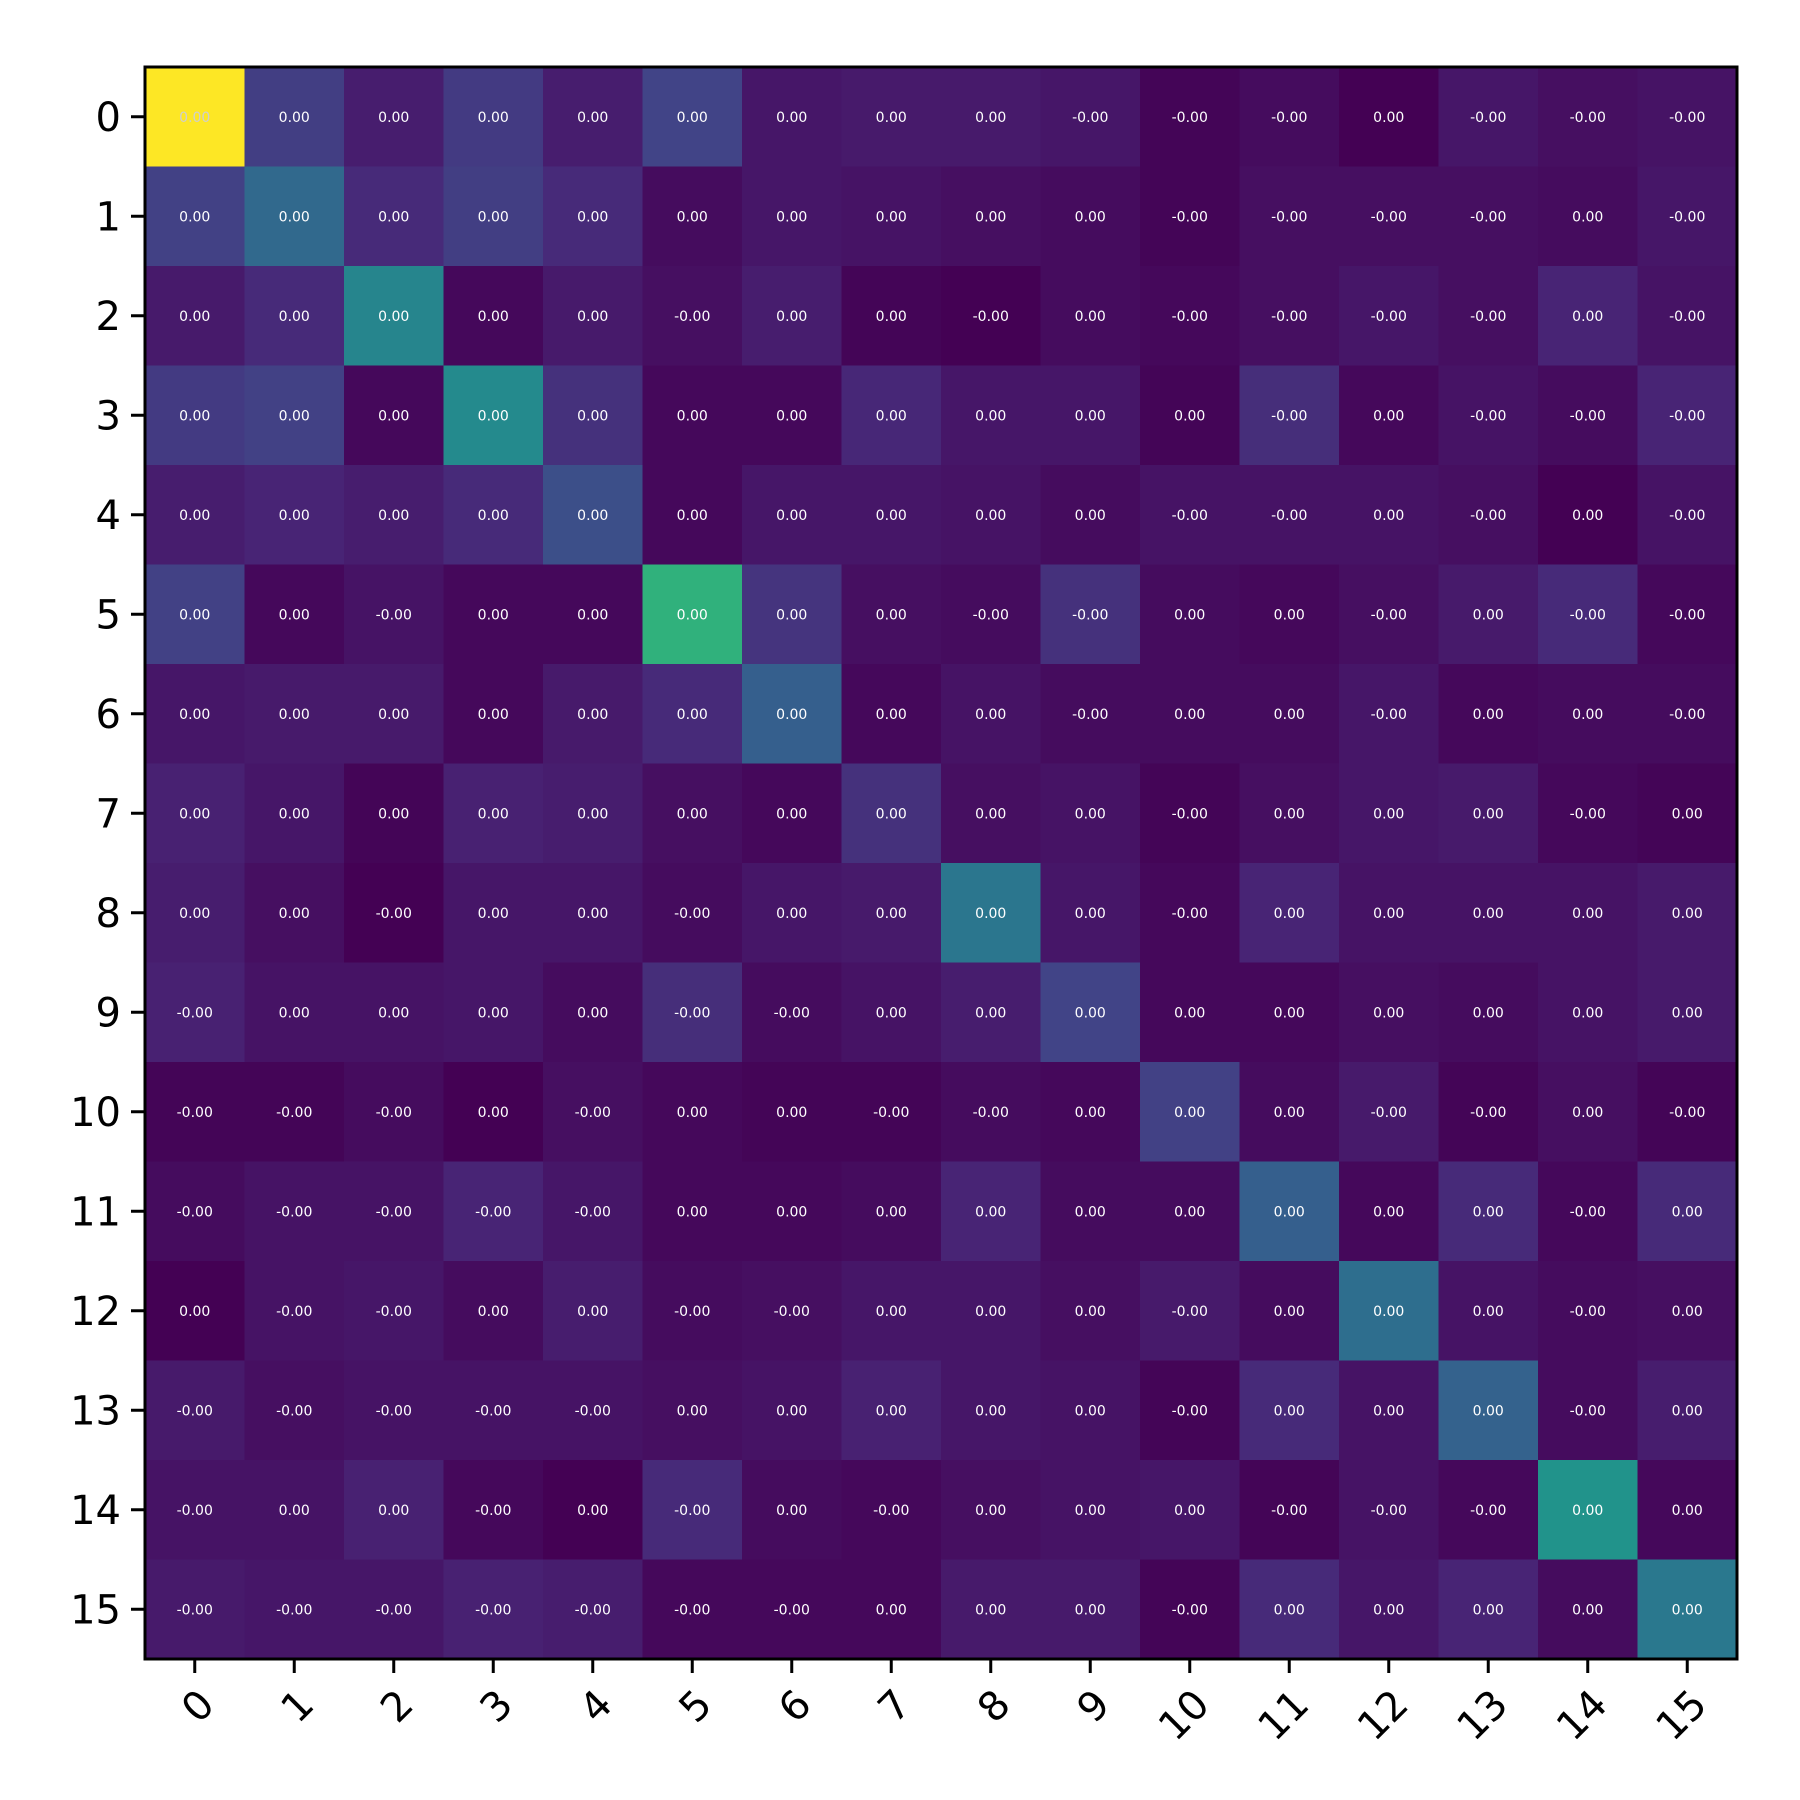  I want to click on cell-label-r2-c6: 0.00, so click(791, 317).